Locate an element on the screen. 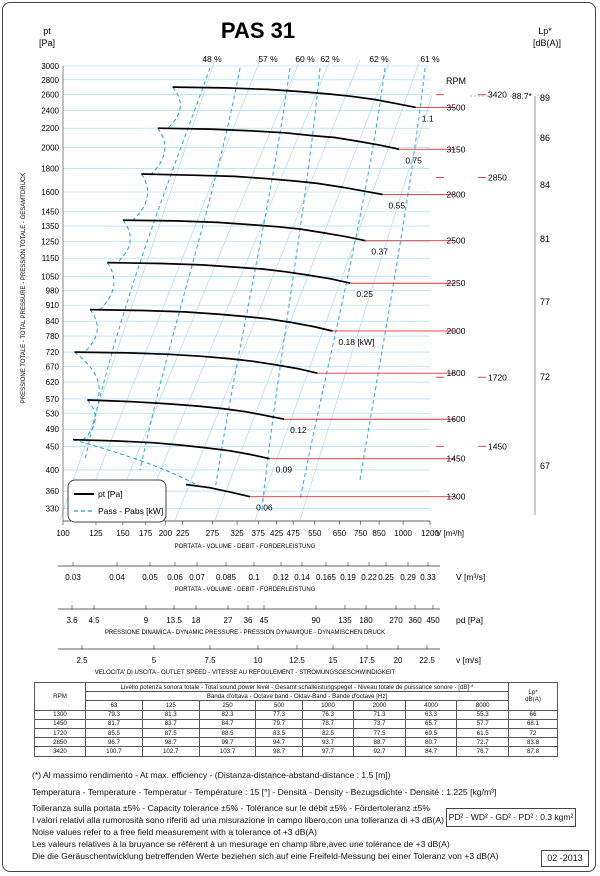  y-tick-label: 2600 is located at coordinates (50, 95).